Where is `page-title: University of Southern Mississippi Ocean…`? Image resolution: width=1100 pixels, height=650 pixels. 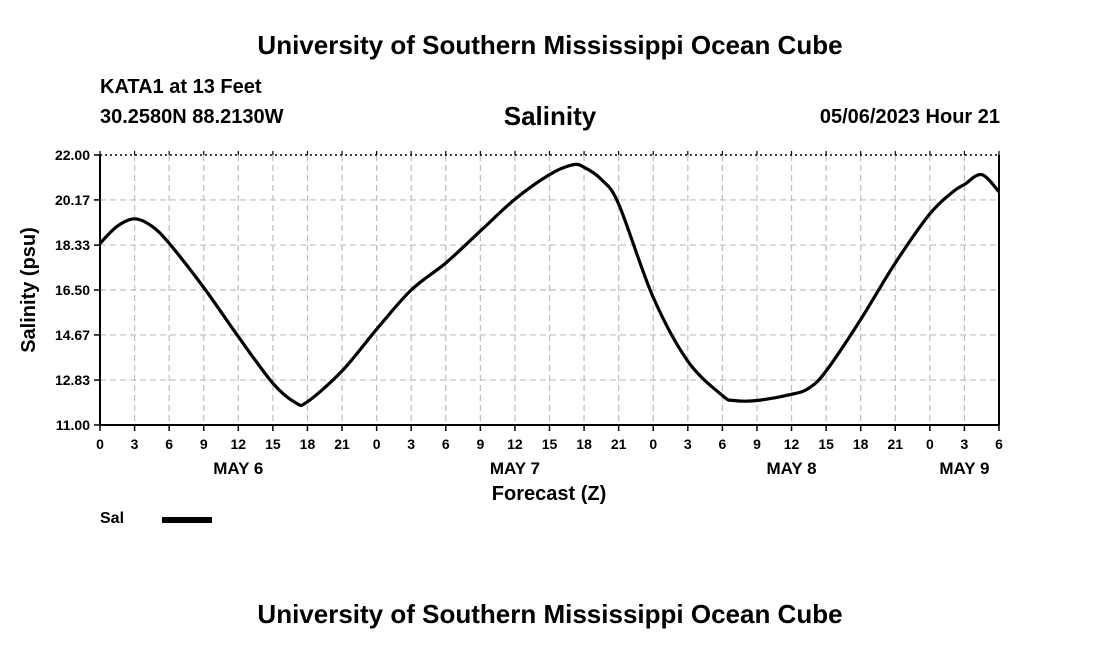 page-title: University of Southern Mississippi Ocean… is located at coordinates (550, 45).